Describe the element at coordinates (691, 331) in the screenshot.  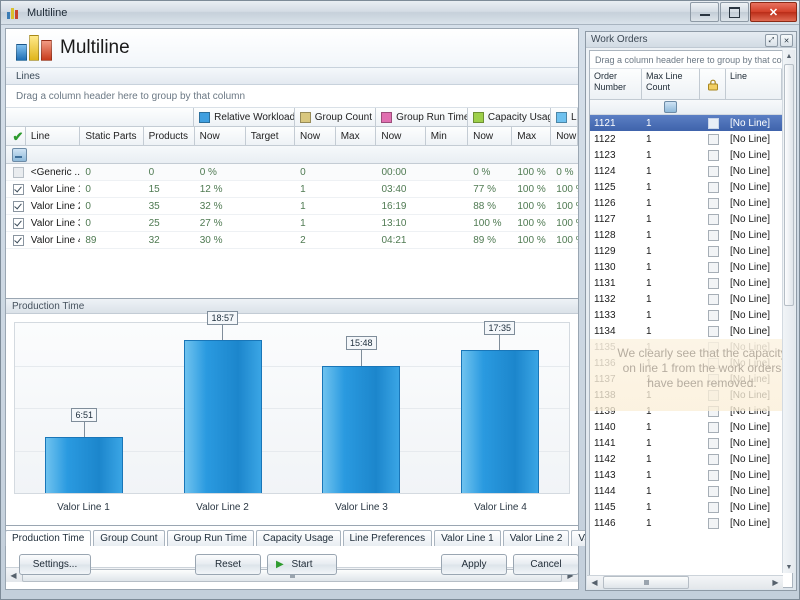
I see `work-order-row: 1134 1 [No Line]` at that location.